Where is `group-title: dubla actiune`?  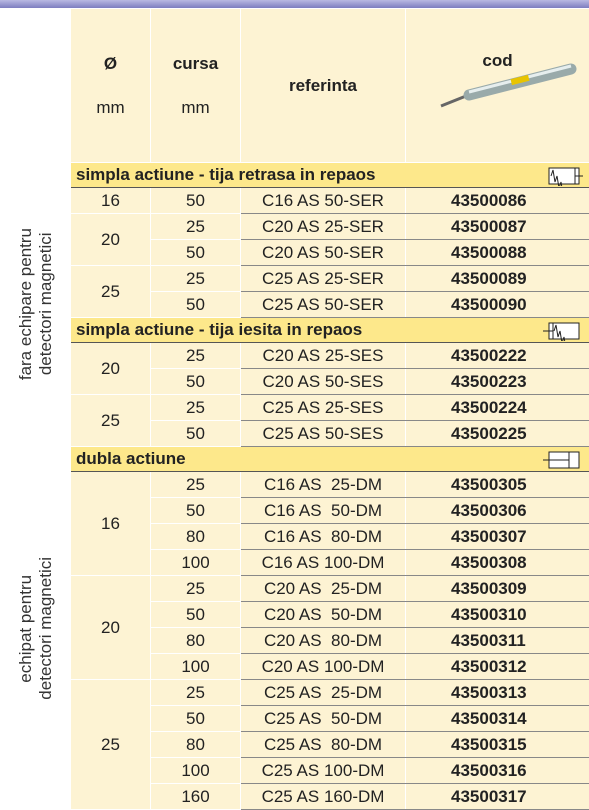
group-title: dubla actiune is located at coordinates (330, 459).